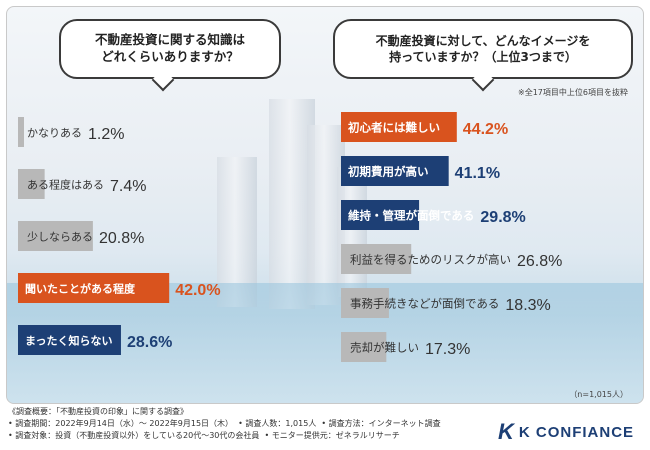 This screenshot has height=450, width=650. Describe the element at coordinates (394, 128) in the screenshot. I see `category-label-image-0: 初心者には難しい` at that location.